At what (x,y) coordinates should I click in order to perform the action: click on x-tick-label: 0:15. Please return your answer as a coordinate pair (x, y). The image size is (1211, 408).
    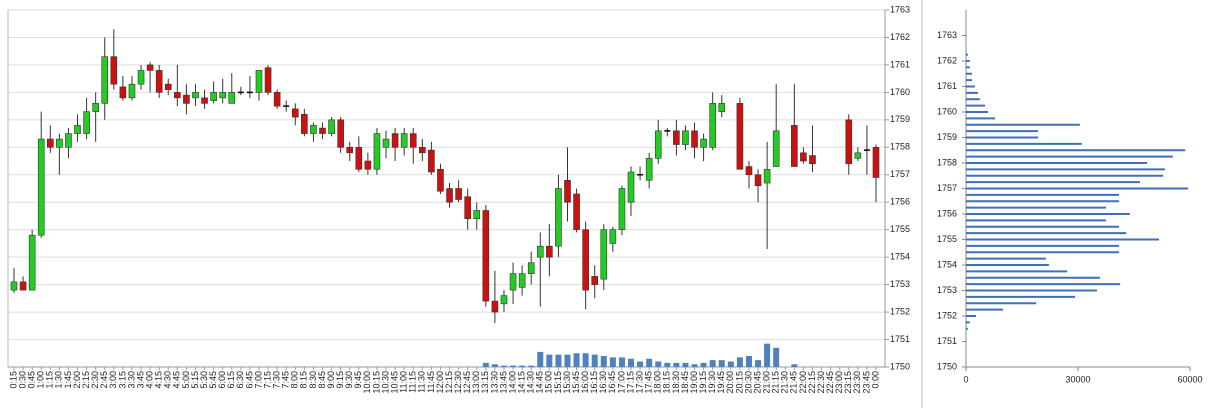
    Looking at the image, I should click on (13, 380).